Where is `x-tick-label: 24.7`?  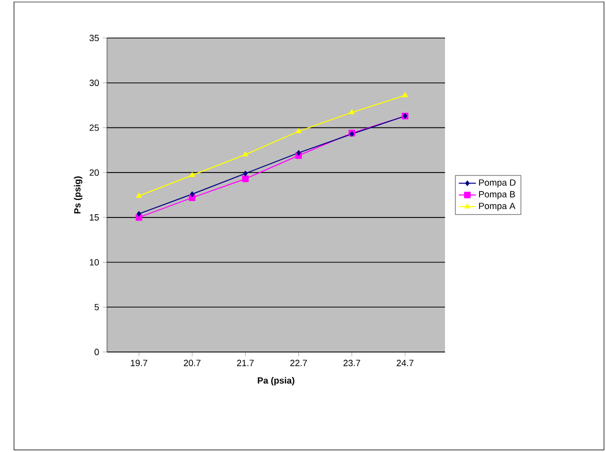 x-tick-label: 24.7 is located at coordinates (405, 363).